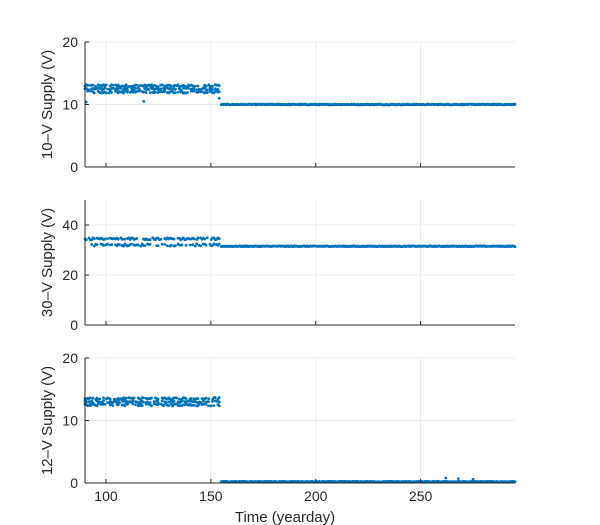 This screenshot has height=525, width=600. What do you see at coordinates (421, 496) in the screenshot?
I see `x-tick-label: 250` at bounding box center [421, 496].